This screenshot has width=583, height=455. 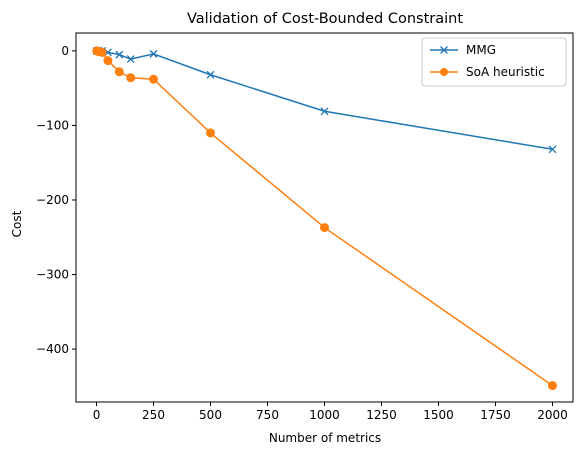 I want to click on y-tick-label: −200, so click(x=52, y=200).